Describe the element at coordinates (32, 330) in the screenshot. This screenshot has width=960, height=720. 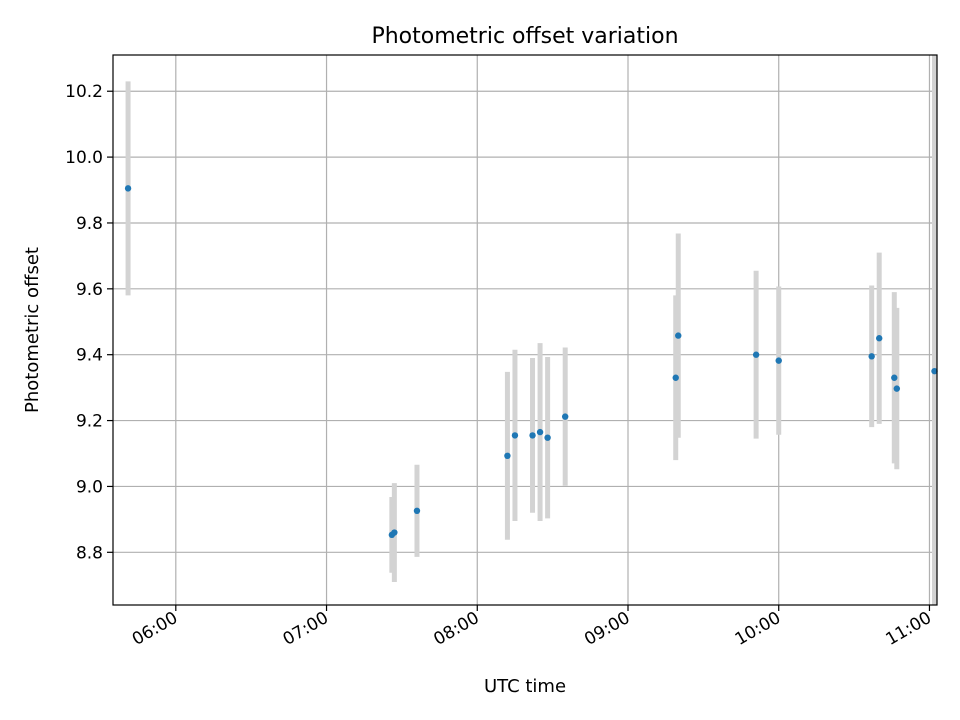
I see `y-axis-label: Photometric offset` at that location.